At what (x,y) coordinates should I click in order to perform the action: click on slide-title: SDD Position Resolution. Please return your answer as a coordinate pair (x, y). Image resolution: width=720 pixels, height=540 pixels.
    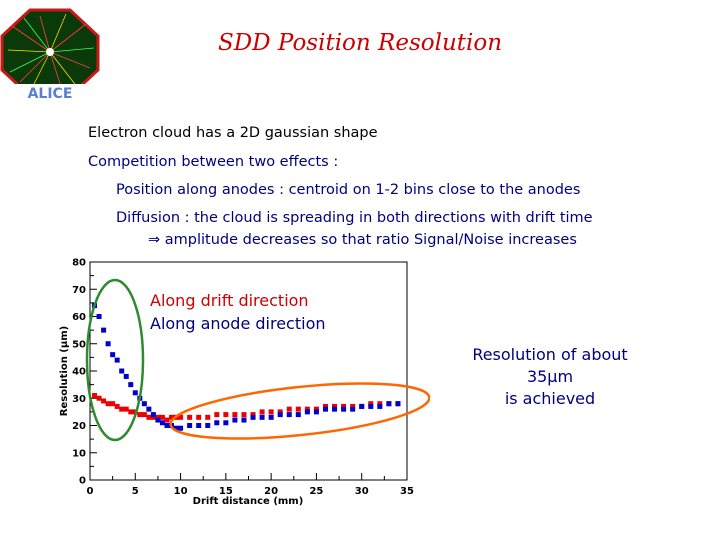
    Looking at the image, I should click on (360, 43).